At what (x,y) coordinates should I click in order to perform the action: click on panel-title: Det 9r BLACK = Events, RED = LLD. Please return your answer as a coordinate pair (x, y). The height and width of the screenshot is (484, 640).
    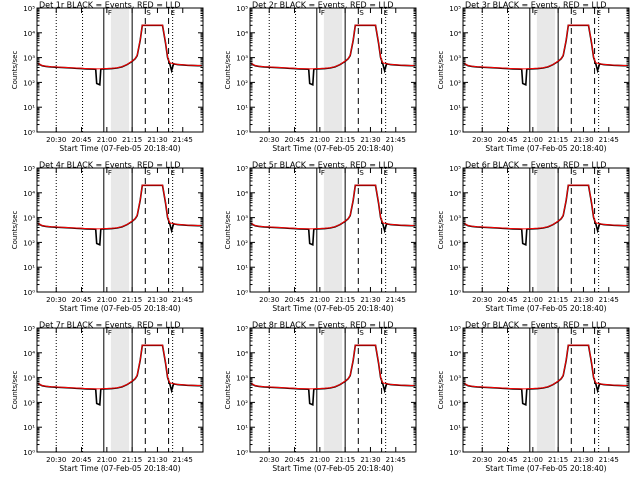
    Looking at the image, I should click on (536, 325).